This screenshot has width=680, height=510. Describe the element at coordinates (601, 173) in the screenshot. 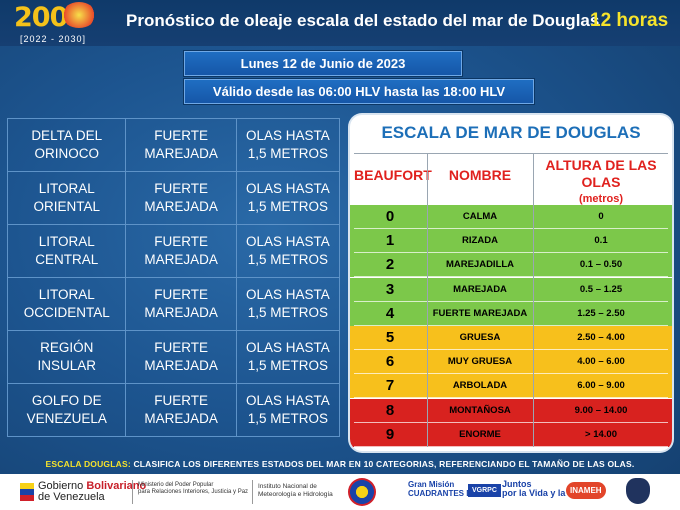

I see `col-height-label: ALTURA DE LAS OLAS` at that location.